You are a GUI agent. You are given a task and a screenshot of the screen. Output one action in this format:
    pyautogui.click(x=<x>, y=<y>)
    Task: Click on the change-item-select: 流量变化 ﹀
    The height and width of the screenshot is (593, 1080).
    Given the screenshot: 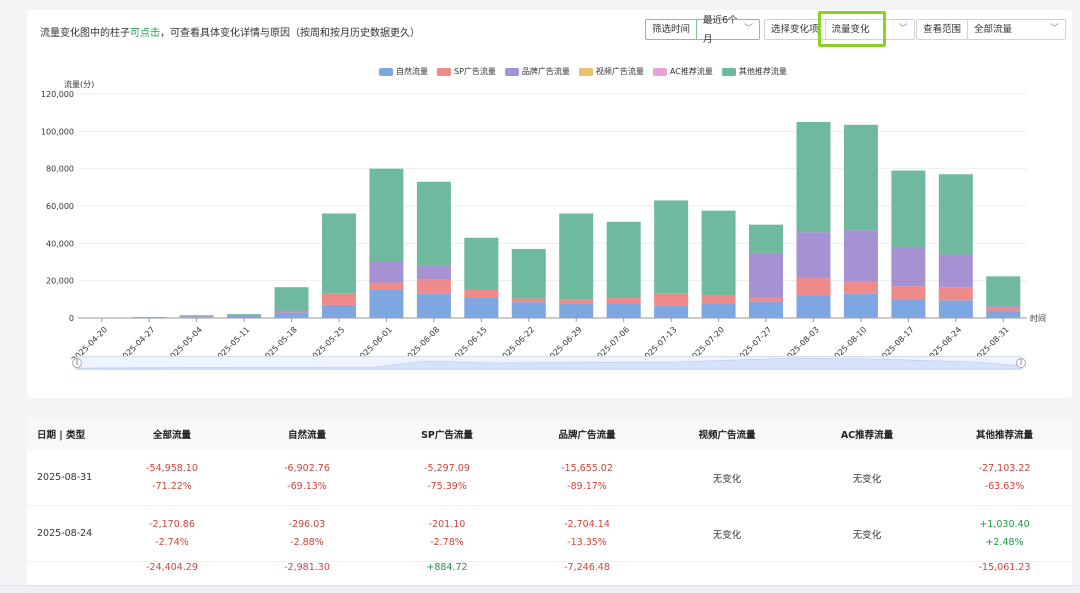 What is the action you would take?
    pyautogui.click(x=869, y=29)
    